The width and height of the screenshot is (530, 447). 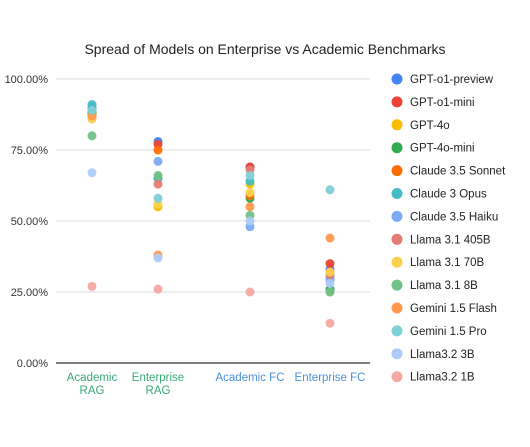 I want to click on legend-item: Llama 3.1 70B, so click(x=437, y=262).